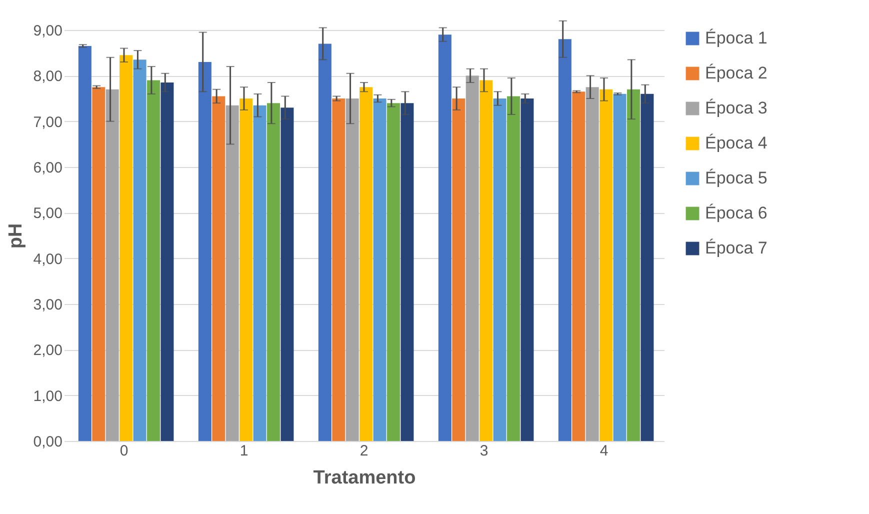 The image size is (869, 514). I want to click on y-tick-label: 8,00, so click(47, 77).